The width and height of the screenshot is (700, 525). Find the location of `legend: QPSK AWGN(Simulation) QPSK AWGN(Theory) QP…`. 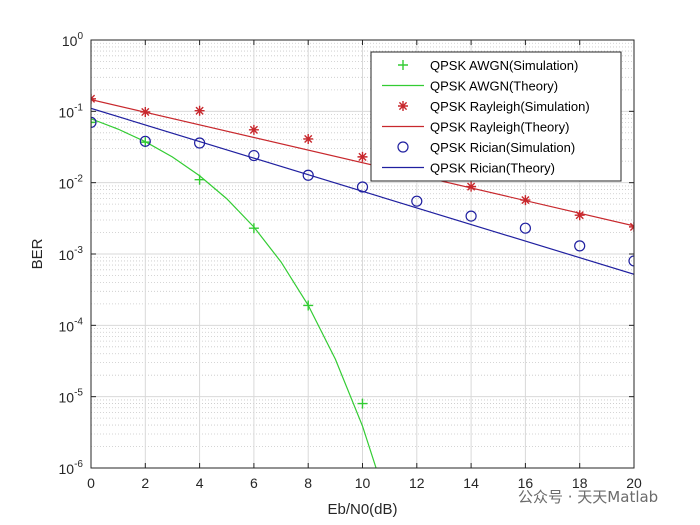

legend: QPSK AWGN(Simulation) QPSK AWGN(Theory) QP… is located at coordinates (496, 116).